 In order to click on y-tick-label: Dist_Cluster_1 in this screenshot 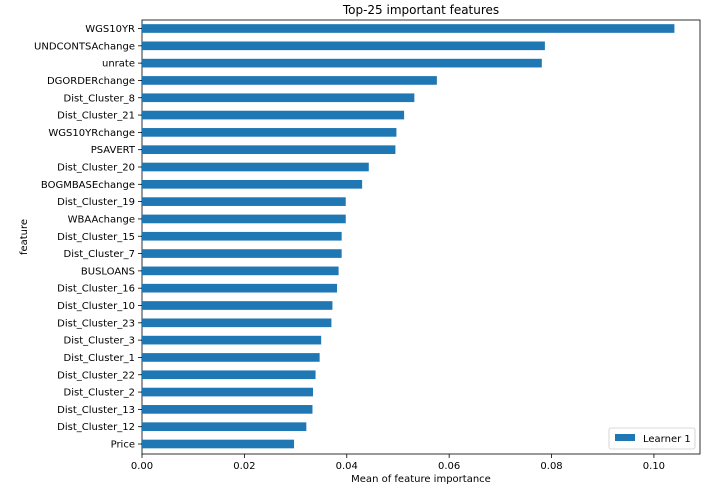, I will do `click(99, 358)`.